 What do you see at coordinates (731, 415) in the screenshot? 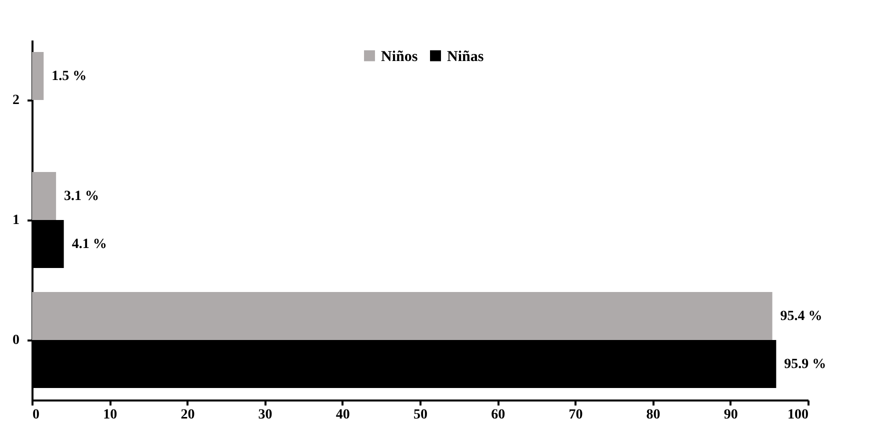
I see `x-tick-label: 90` at bounding box center [731, 415].